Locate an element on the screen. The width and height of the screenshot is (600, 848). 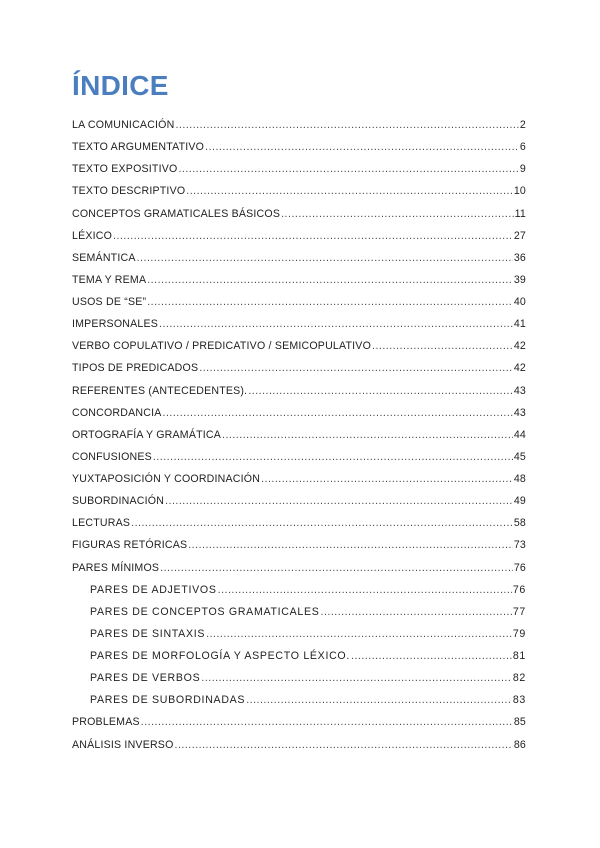
toc-entry: PARES DE SUBORDINADAS 83 is located at coordinates (299, 705).